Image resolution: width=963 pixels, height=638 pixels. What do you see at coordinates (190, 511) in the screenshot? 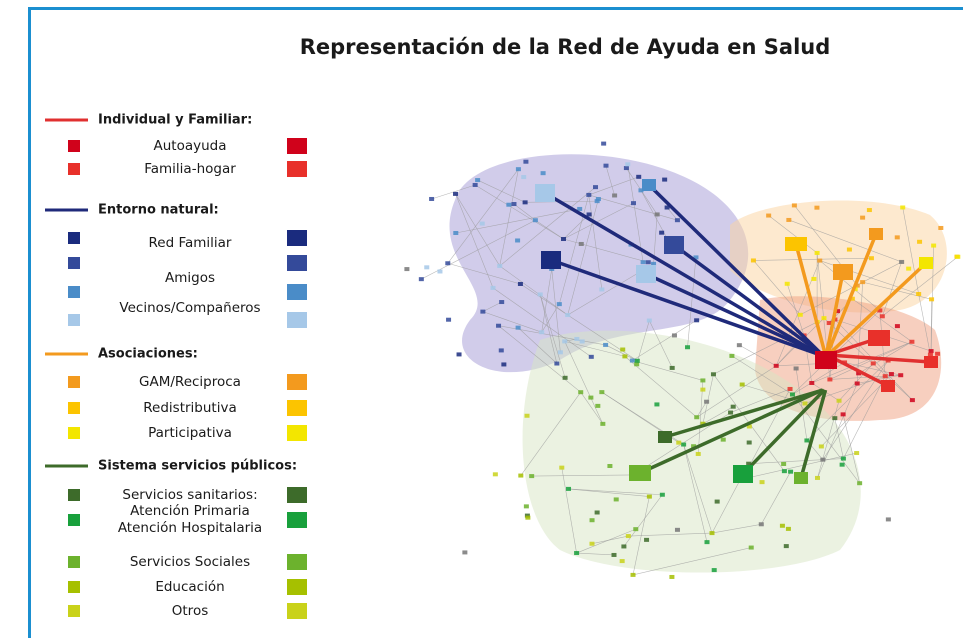
I see `legend-label: Atención Primaria` at bounding box center [190, 511].